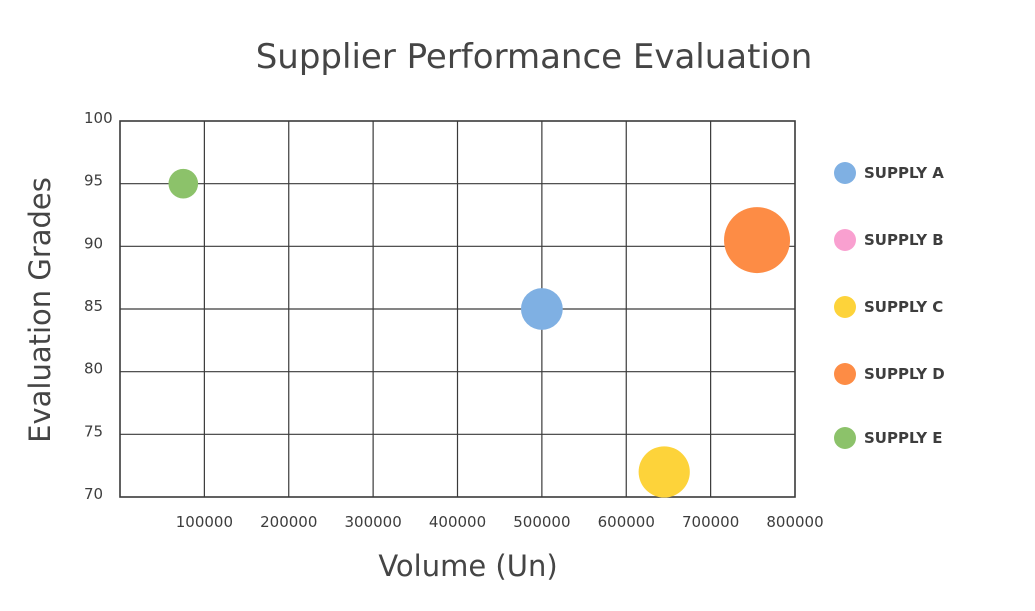 Image resolution: width=1035 pixels, height=611 pixels. Describe the element at coordinates (93, 369) in the screenshot. I see `y-tick-label: 80` at that location.